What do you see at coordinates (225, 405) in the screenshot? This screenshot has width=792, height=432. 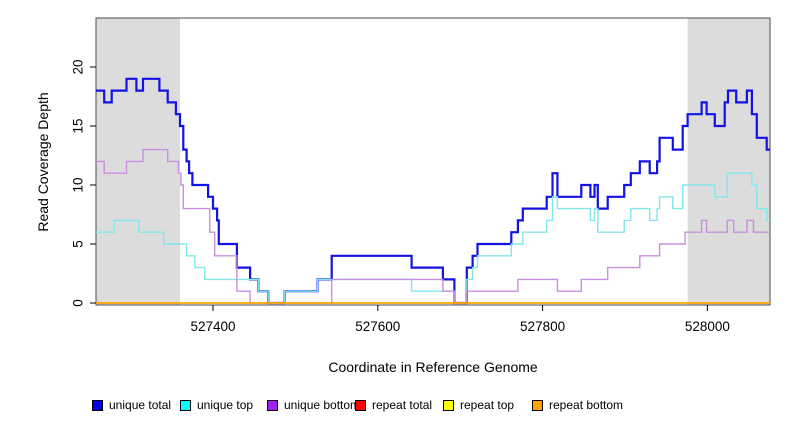 I see `legend-label: unique top` at bounding box center [225, 405].